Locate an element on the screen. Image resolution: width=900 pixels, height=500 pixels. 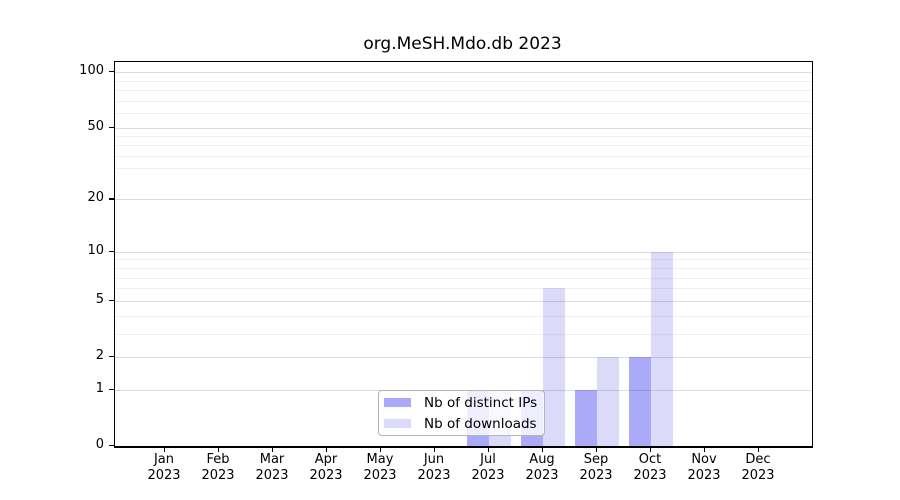
legend-label-distinct-ips: Nb of distinct IPs is located at coordinates (481, 402).